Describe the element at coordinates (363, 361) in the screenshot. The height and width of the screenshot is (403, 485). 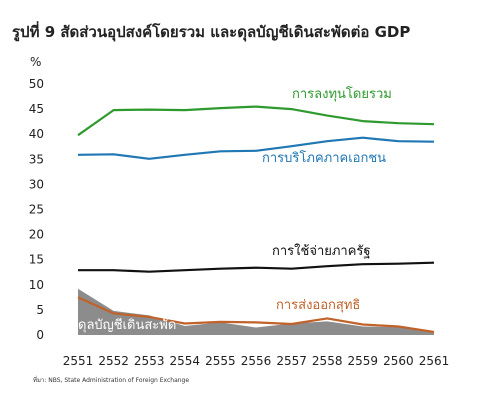
I see `x-tick-label: 2559` at that location.